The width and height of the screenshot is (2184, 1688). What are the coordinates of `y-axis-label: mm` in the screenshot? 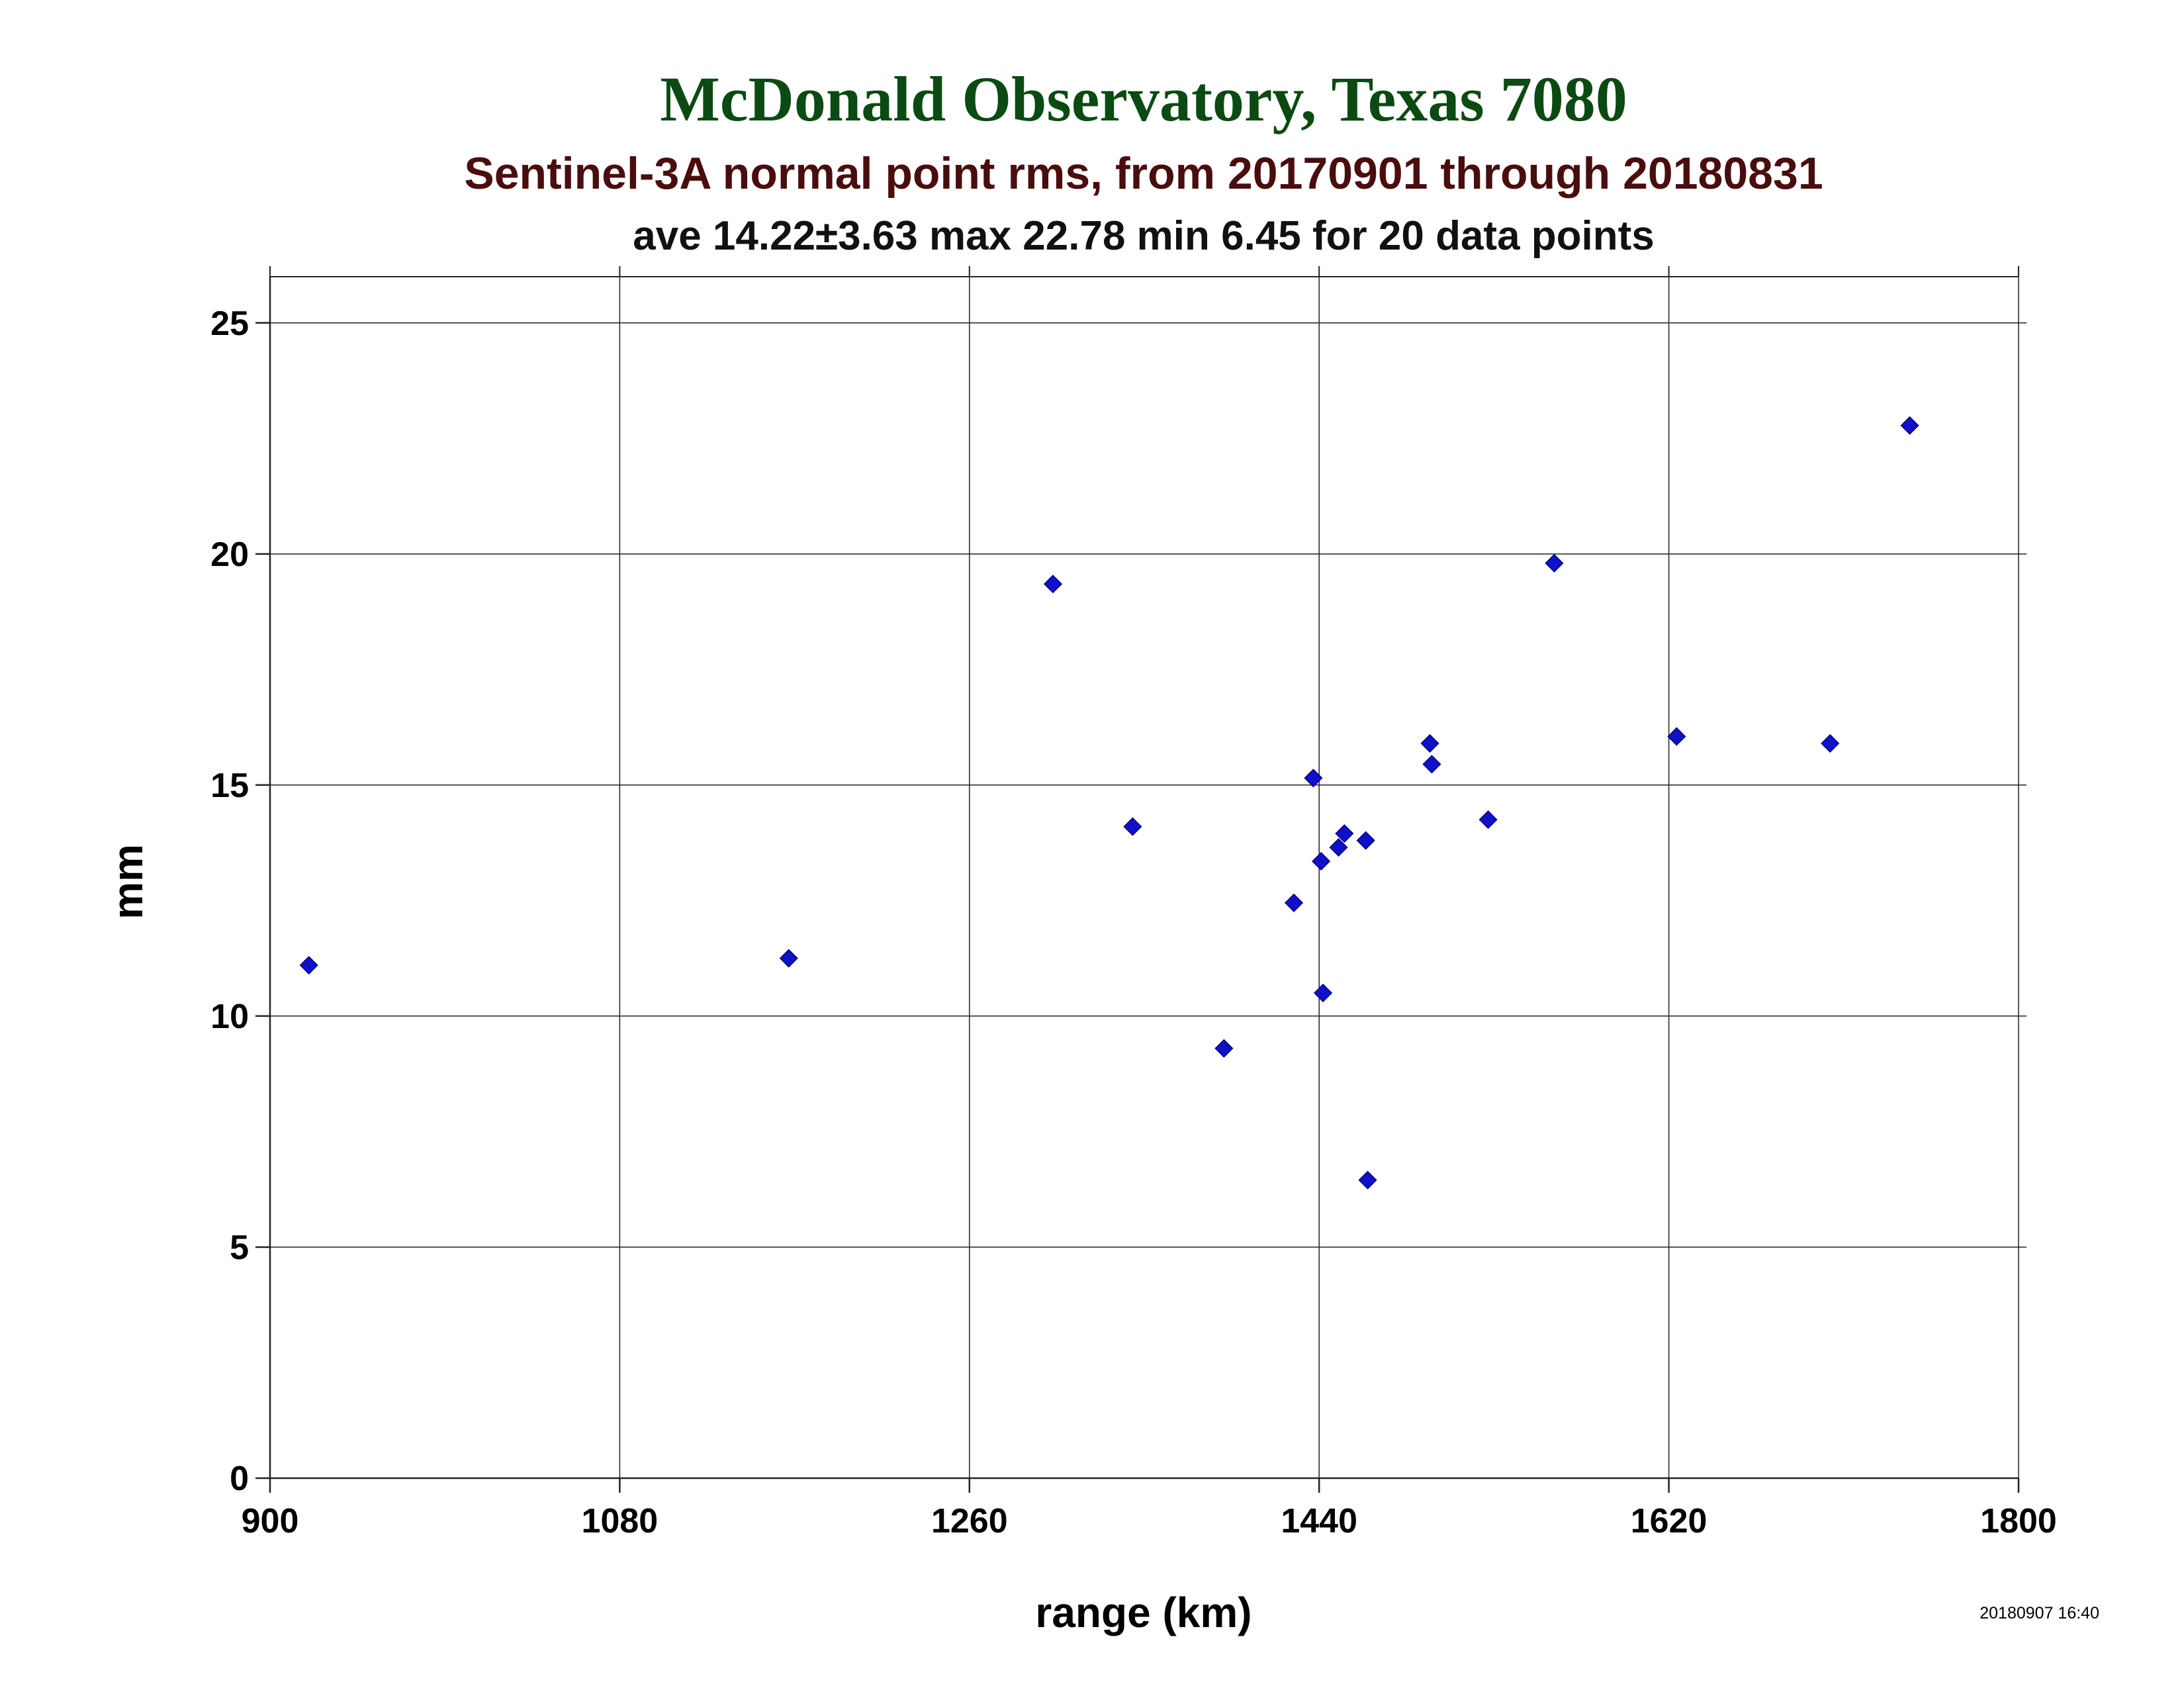 It's located at (128, 881).